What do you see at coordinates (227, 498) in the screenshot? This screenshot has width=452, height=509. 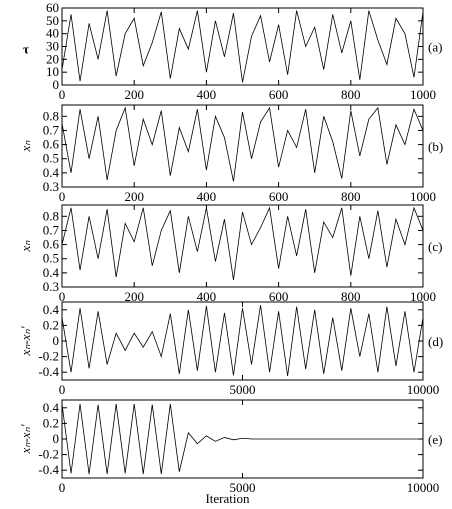 I see `x-axis-label: Iteration` at bounding box center [227, 498].